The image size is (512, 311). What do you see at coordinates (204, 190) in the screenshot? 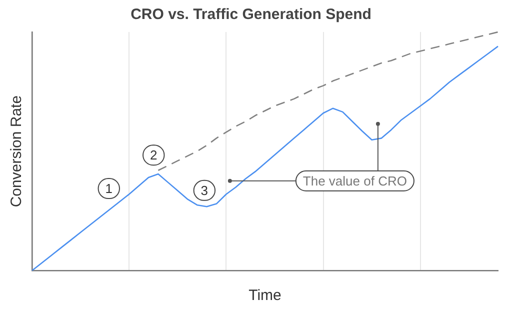
I see `annotation: 3` at bounding box center [204, 190].